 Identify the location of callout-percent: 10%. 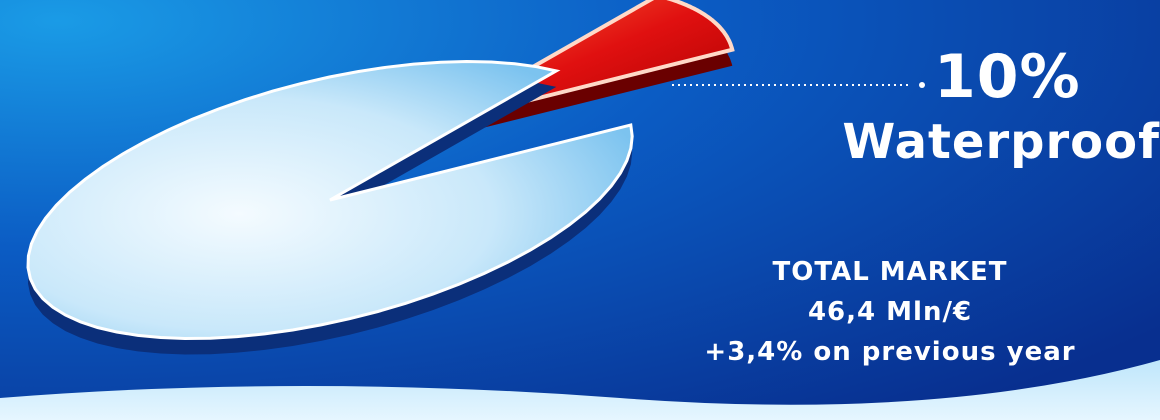
(1007, 77).